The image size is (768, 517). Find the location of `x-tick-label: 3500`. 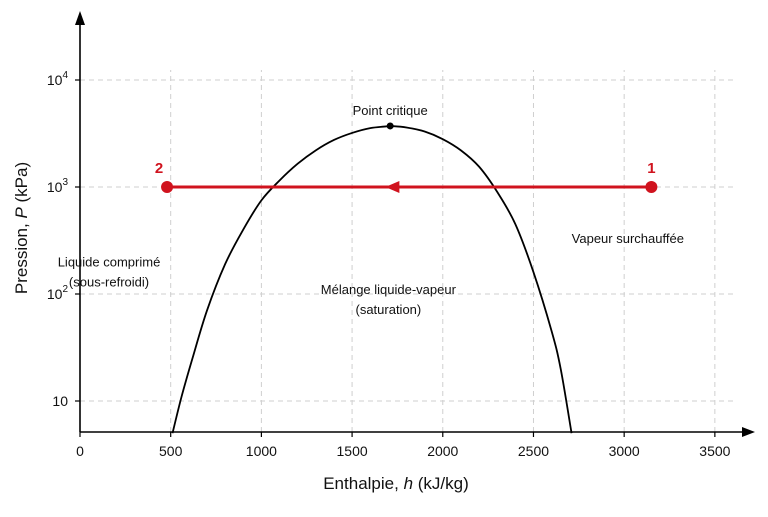

x-tick-label: 3500 is located at coordinates (714, 451).